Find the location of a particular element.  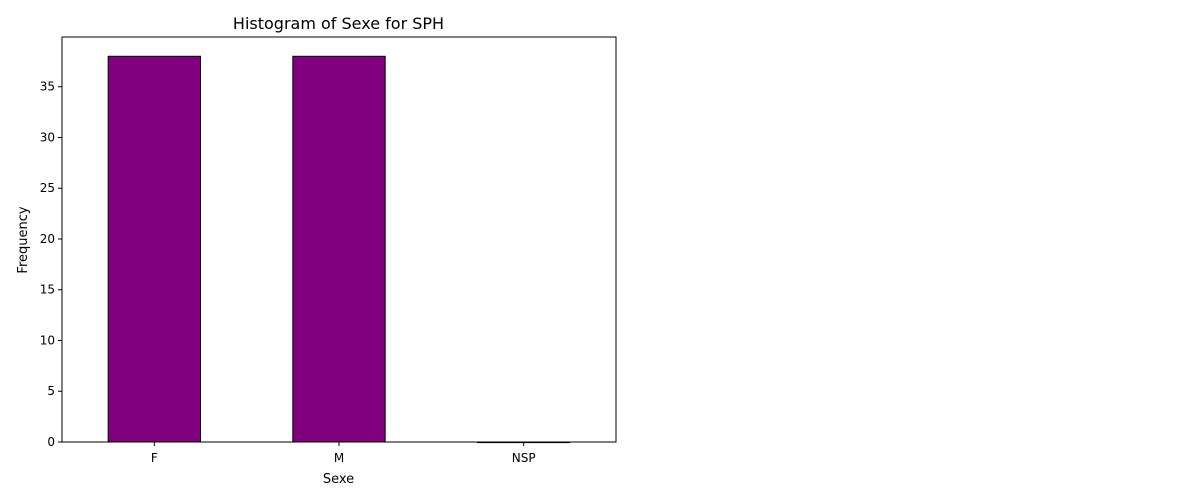

y-tick-label: 10 is located at coordinates (47, 340).